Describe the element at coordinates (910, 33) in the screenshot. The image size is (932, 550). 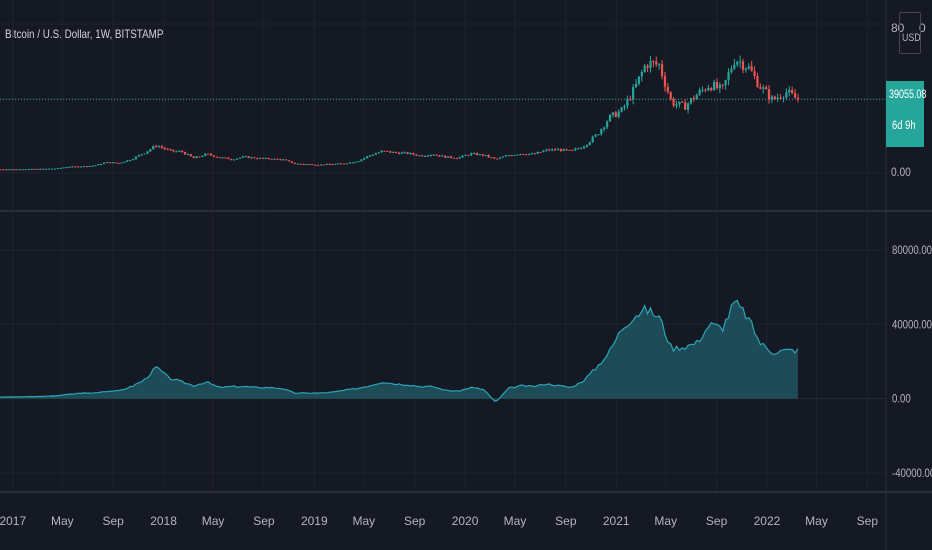
I see `currency-button: USD` at that location.